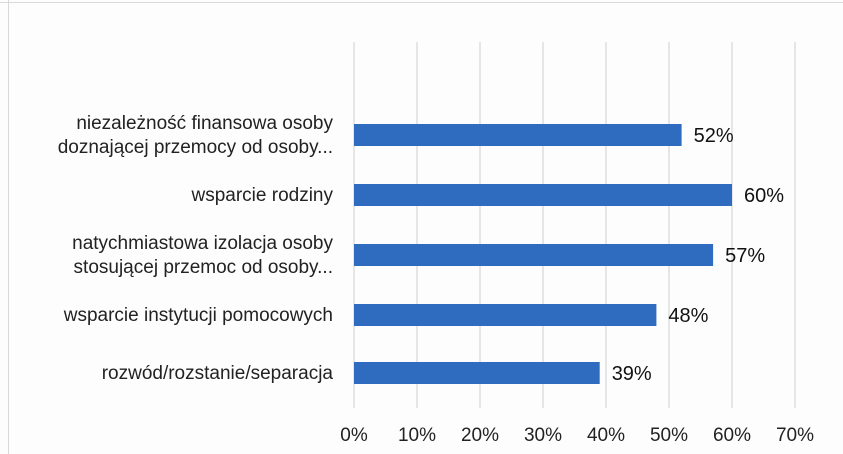 This screenshot has width=843, height=454. What do you see at coordinates (8, 227) in the screenshot?
I see `frame-left-line` at bounding box center [8, 227].